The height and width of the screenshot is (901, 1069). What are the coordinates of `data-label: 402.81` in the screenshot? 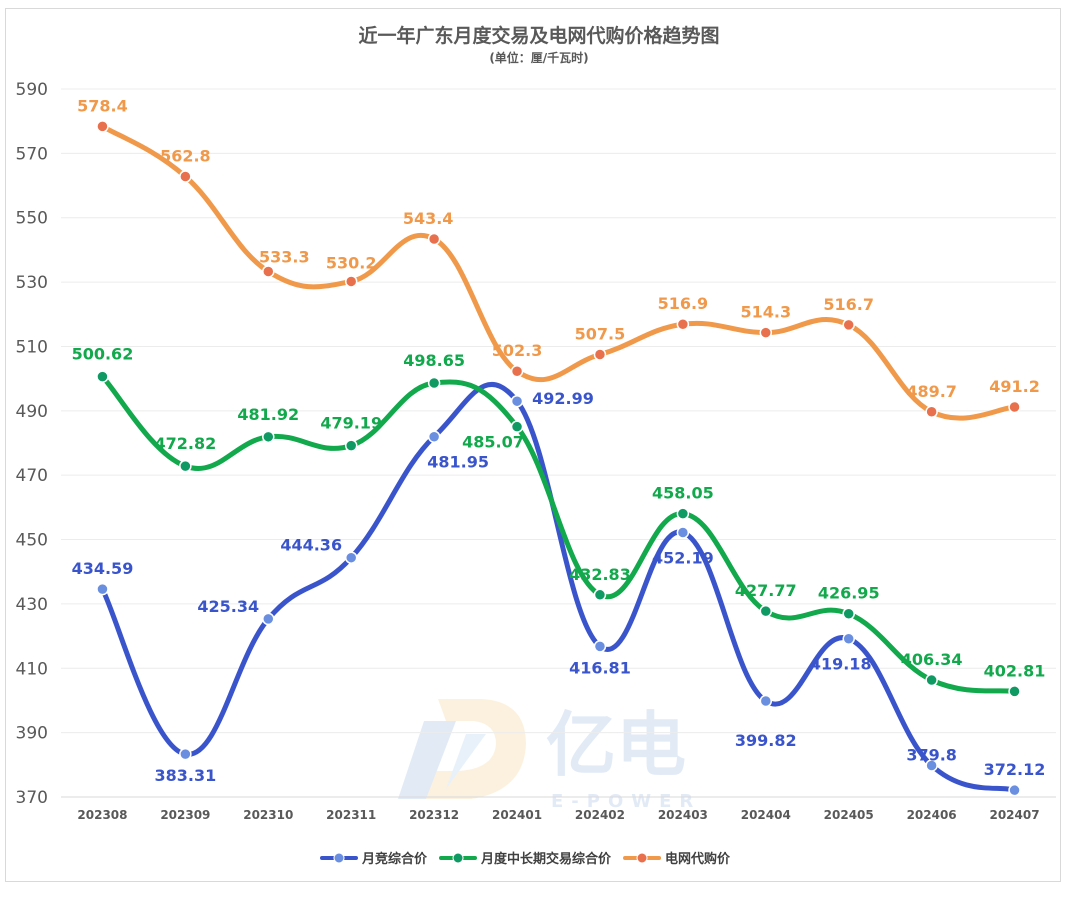 It's located at (1015, 670).